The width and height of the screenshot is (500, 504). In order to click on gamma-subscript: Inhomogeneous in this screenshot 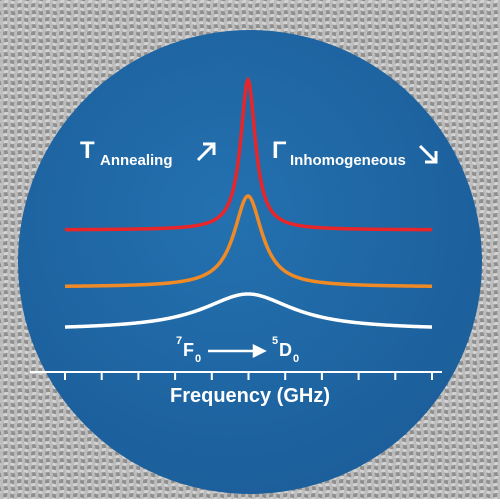, I will do `click(348, 160)`.